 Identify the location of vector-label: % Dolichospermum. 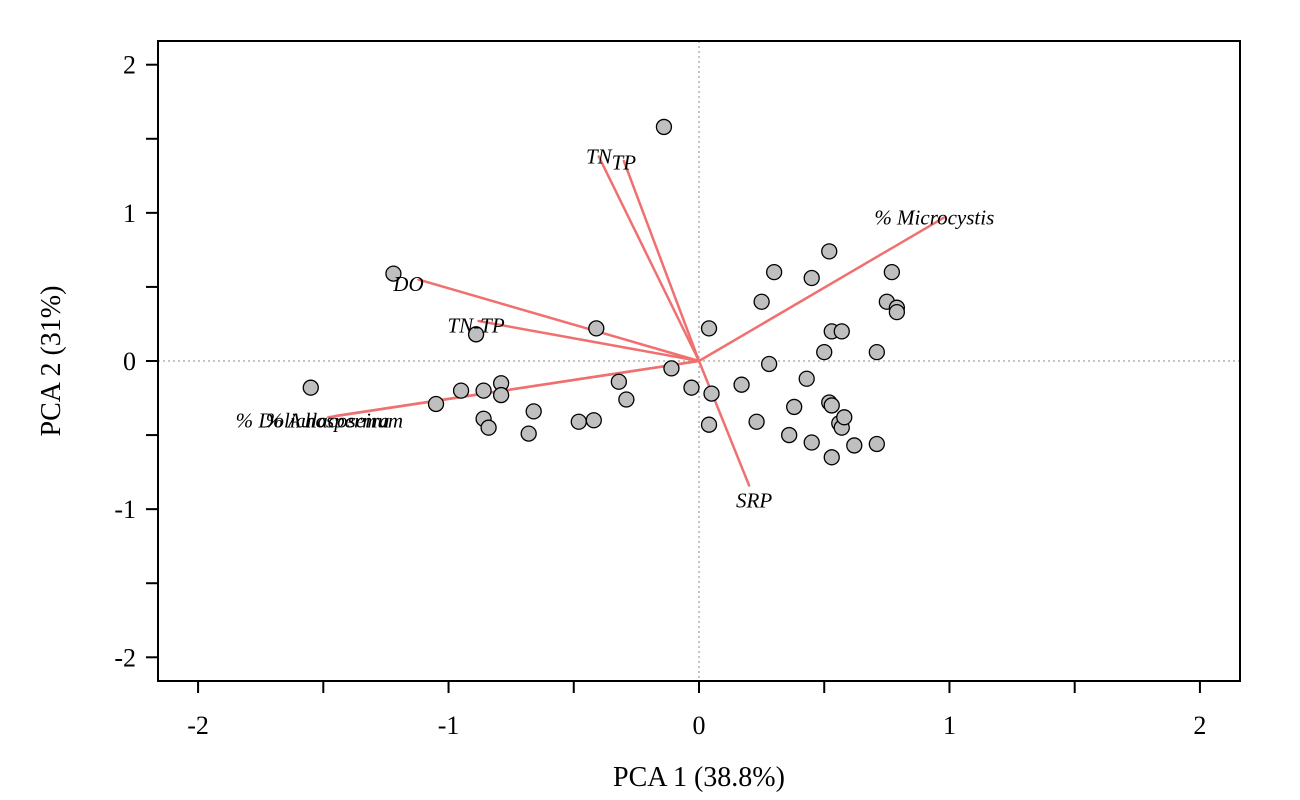
(319, 420).